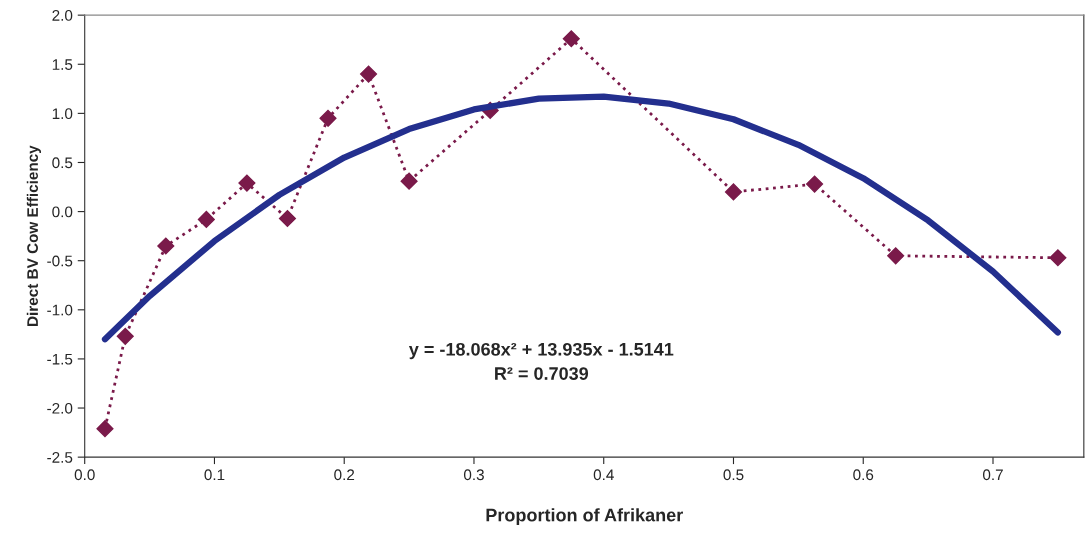  What do you see at coordinates (863, 475) in the screenshot?
I see `x-tick-label: 0.6` at bounding box center [863, 475].